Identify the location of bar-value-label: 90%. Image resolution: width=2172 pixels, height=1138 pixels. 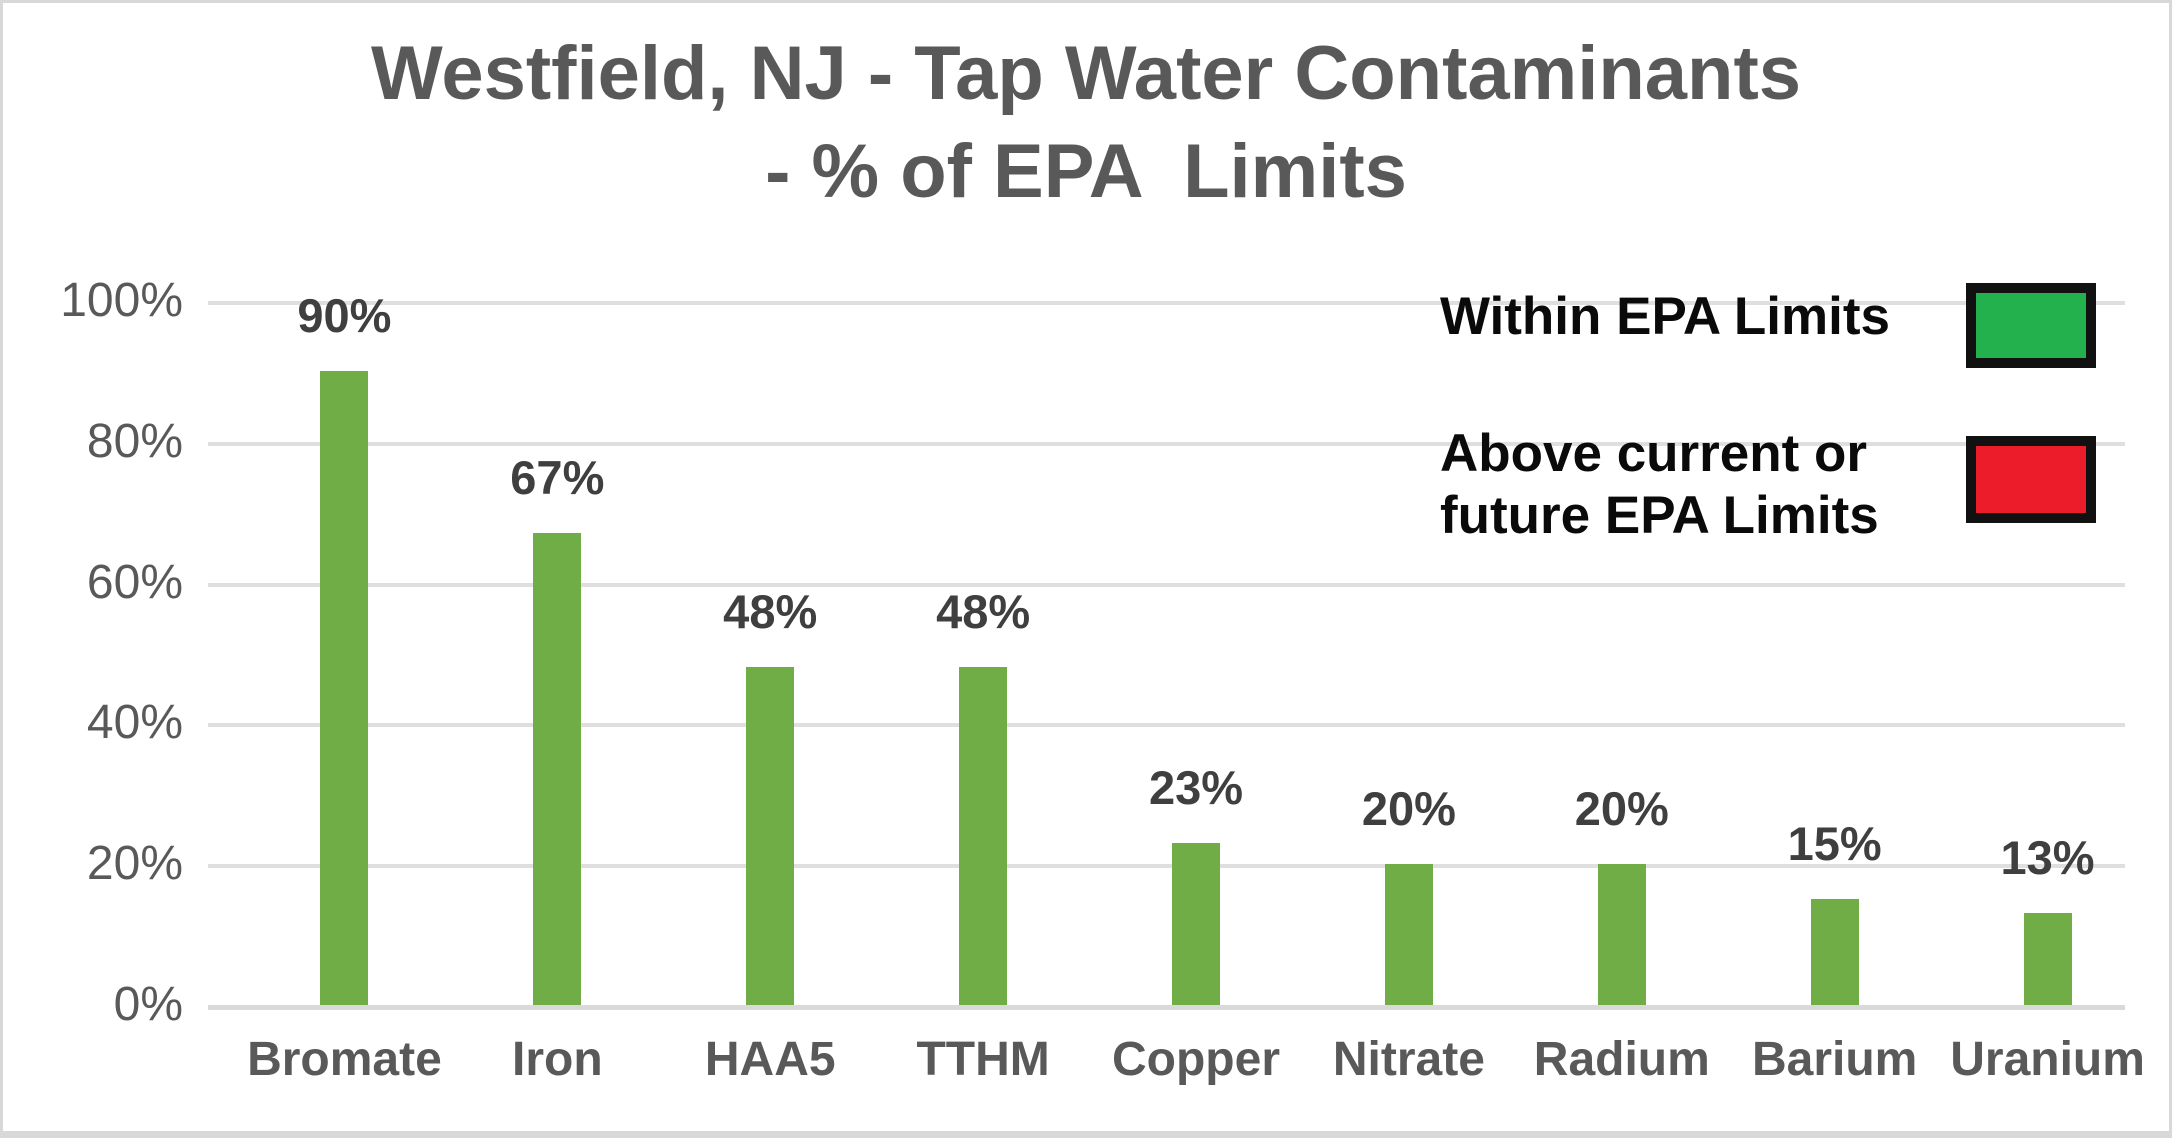
(344, 316).